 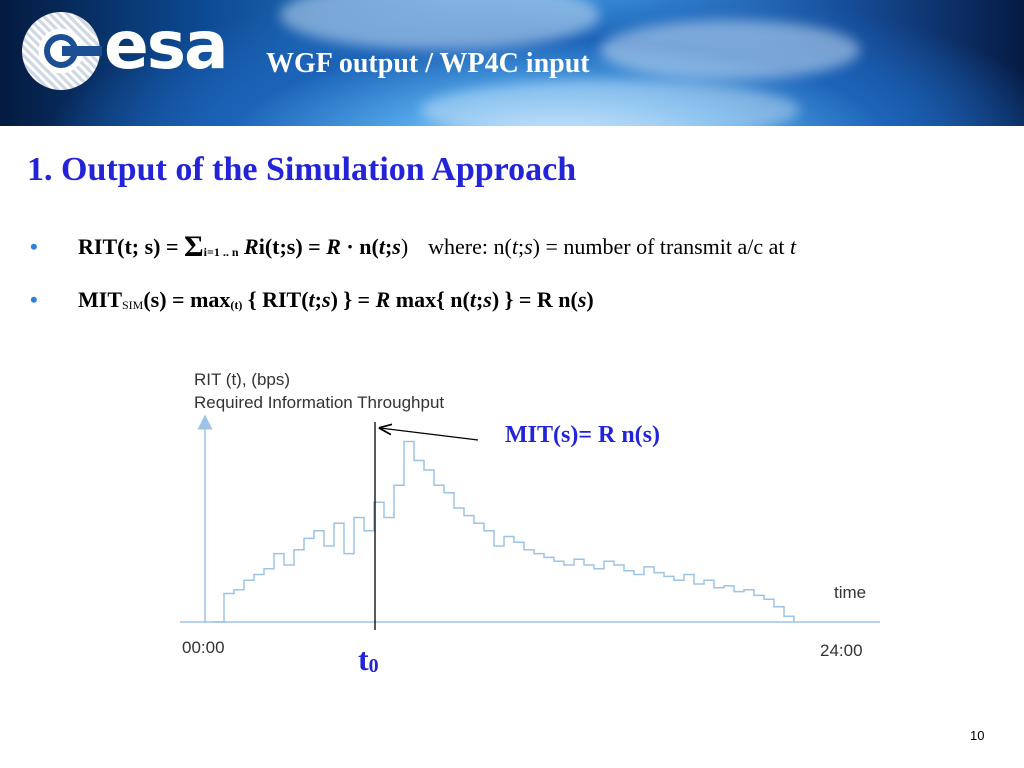 What do you see at coordinates (582, 435) in the screenshot?
I see `mit-annotation: MIT(s)= R n(s)` at bounding box center [582, 435].